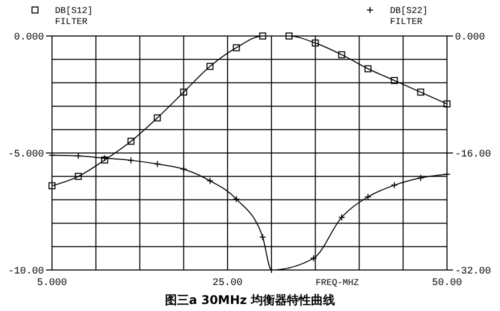 Image resolution: width=500 pixels, height=311 pixels. What do you see at coordinates (29, 38) in the screenshot?
I see `y-tick-label: 0.000` at bounding box center [29, 38].